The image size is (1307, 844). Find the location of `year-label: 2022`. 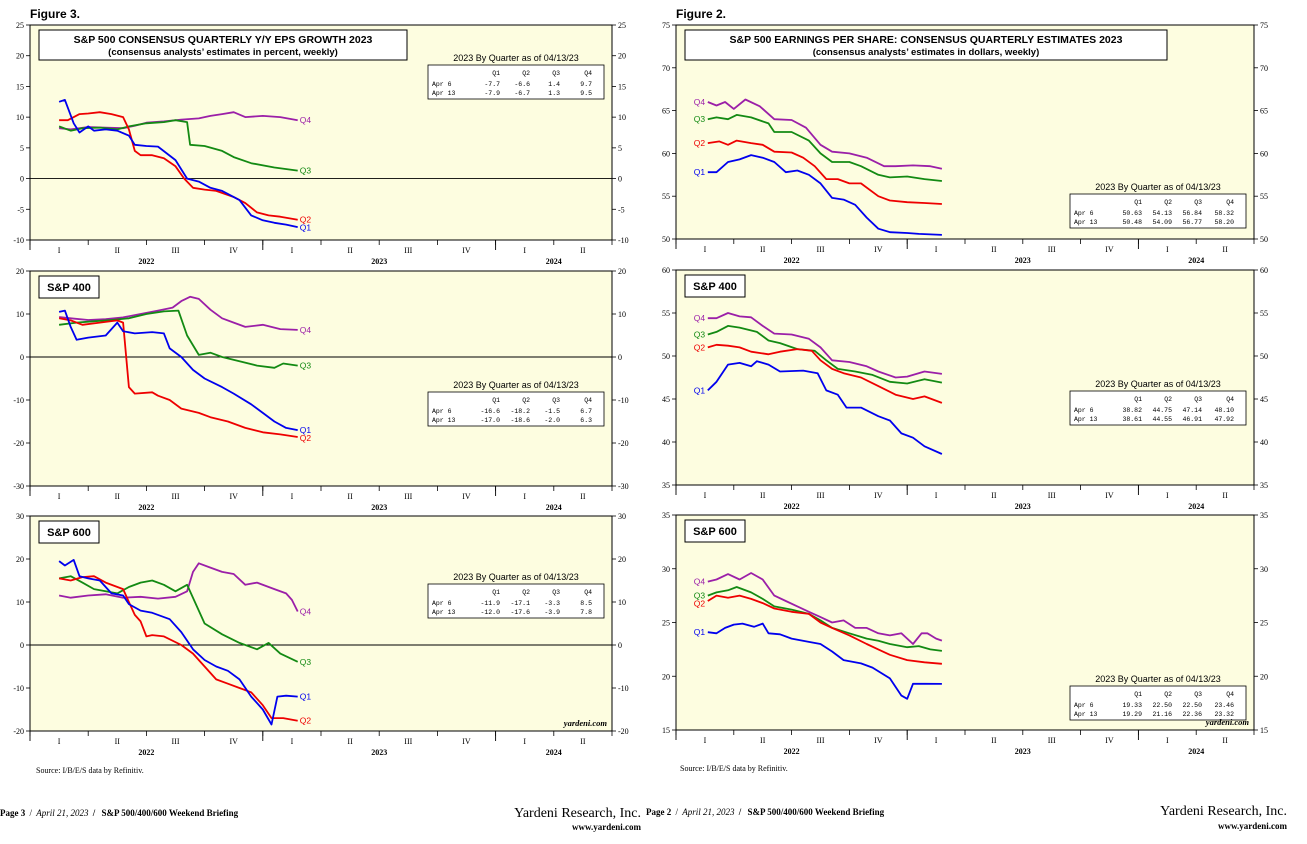

year-label: 2022 is located at coordinates (792, 260).